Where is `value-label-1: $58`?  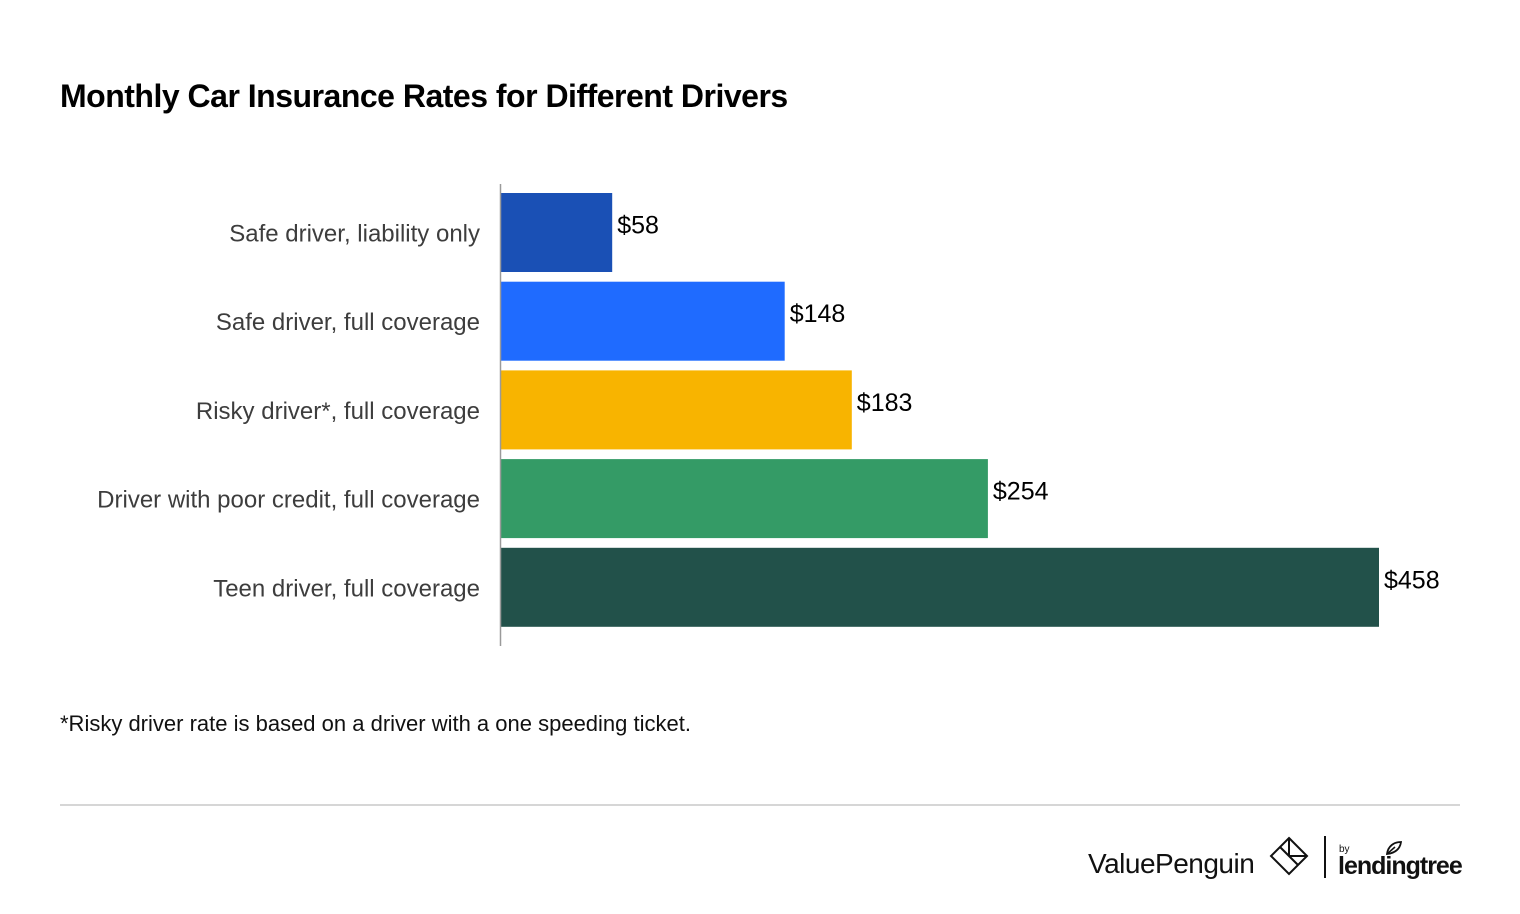 value-label-1: $58 is located at coordinates (638, 226).